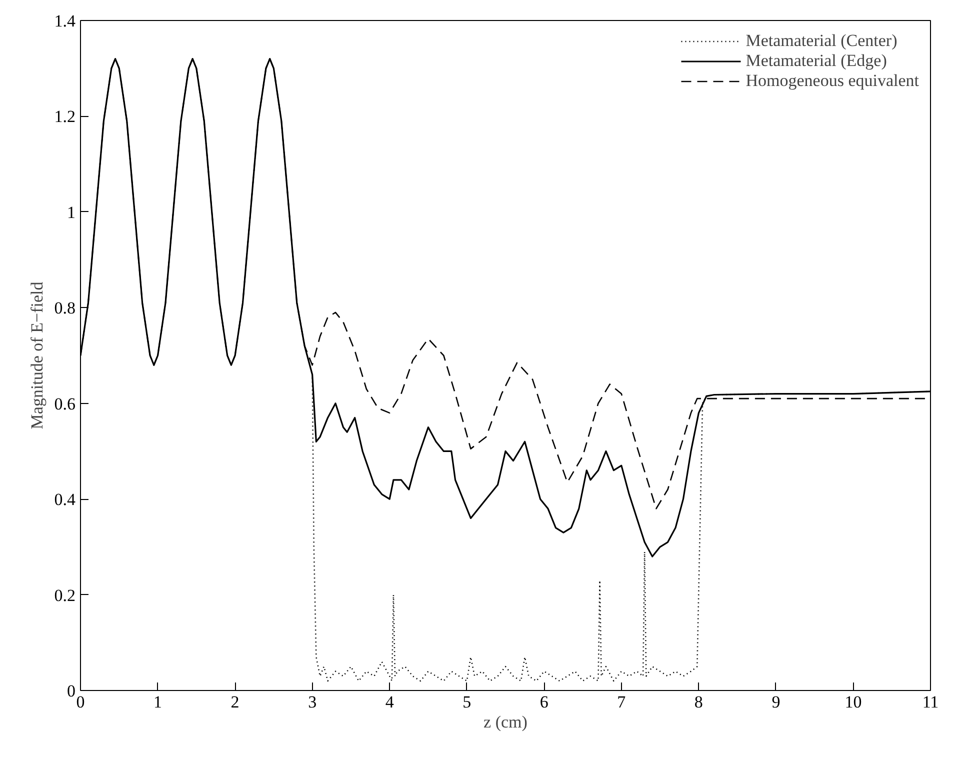 This screenshot has height=760, width=958. What do you see at coordinates (389, 702) in the screenshot?
I see `x-tick-label: 4` at bounding box center [389, 702].